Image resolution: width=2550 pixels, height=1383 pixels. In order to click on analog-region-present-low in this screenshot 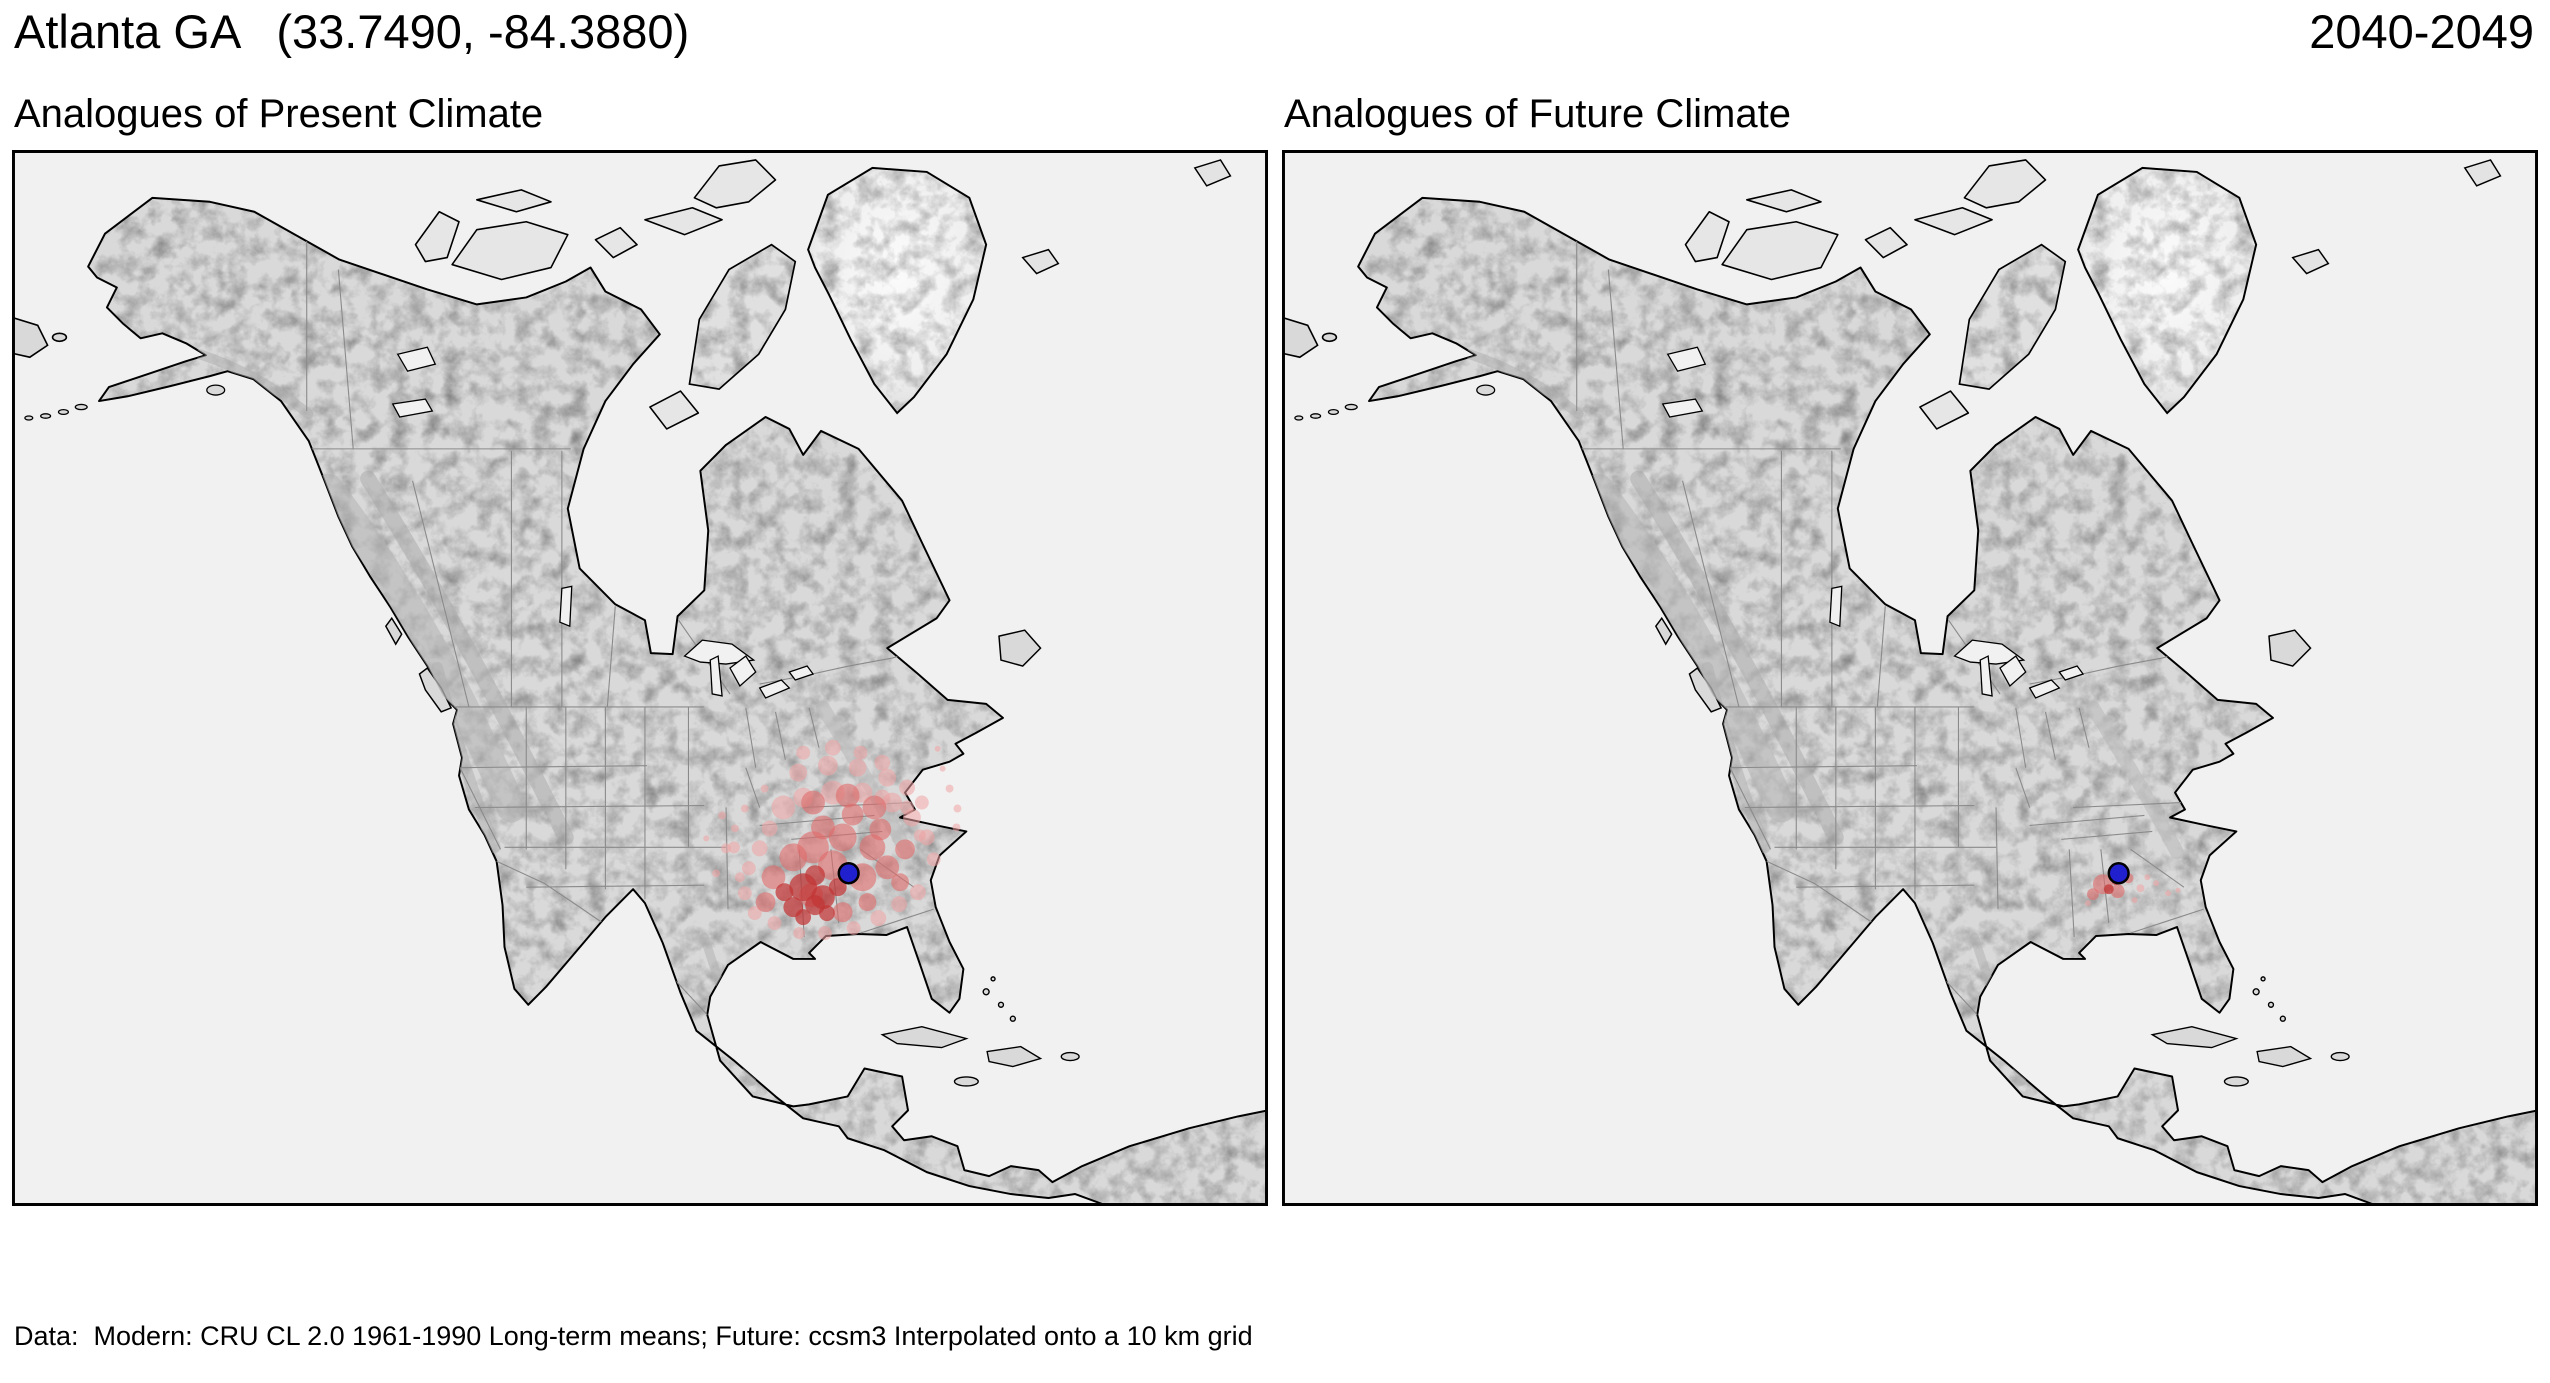, I will do `click(832, 840)`.